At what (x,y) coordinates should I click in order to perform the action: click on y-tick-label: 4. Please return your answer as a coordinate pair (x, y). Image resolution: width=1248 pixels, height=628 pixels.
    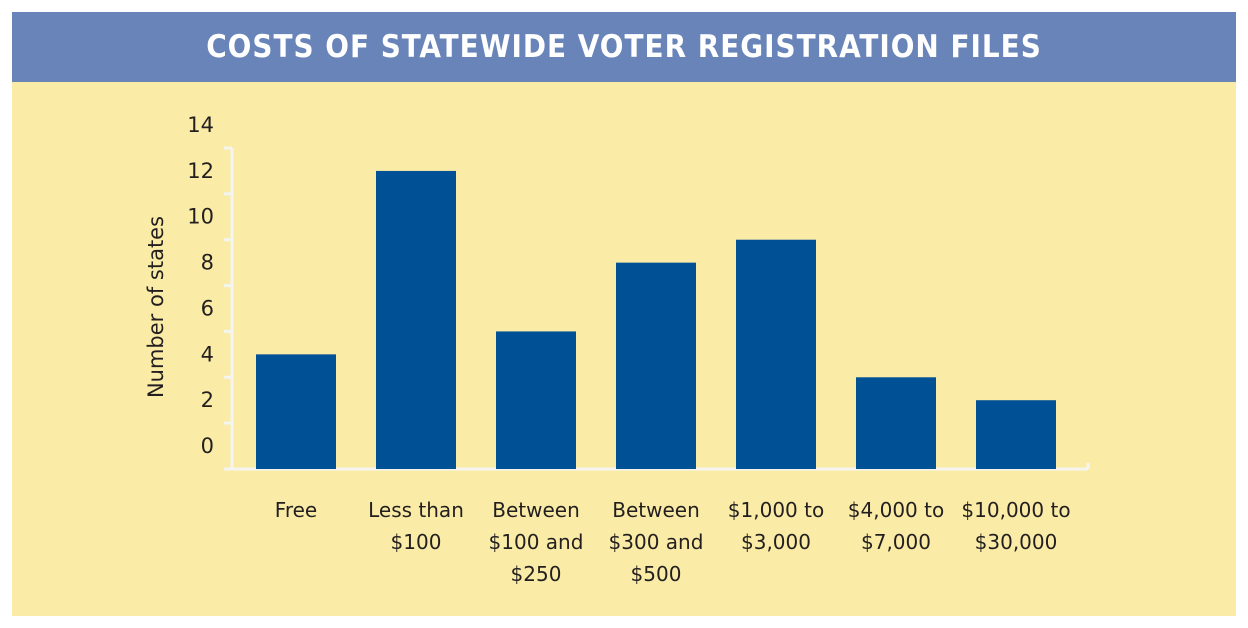
    Looking at the image, I should click on (207, 354).